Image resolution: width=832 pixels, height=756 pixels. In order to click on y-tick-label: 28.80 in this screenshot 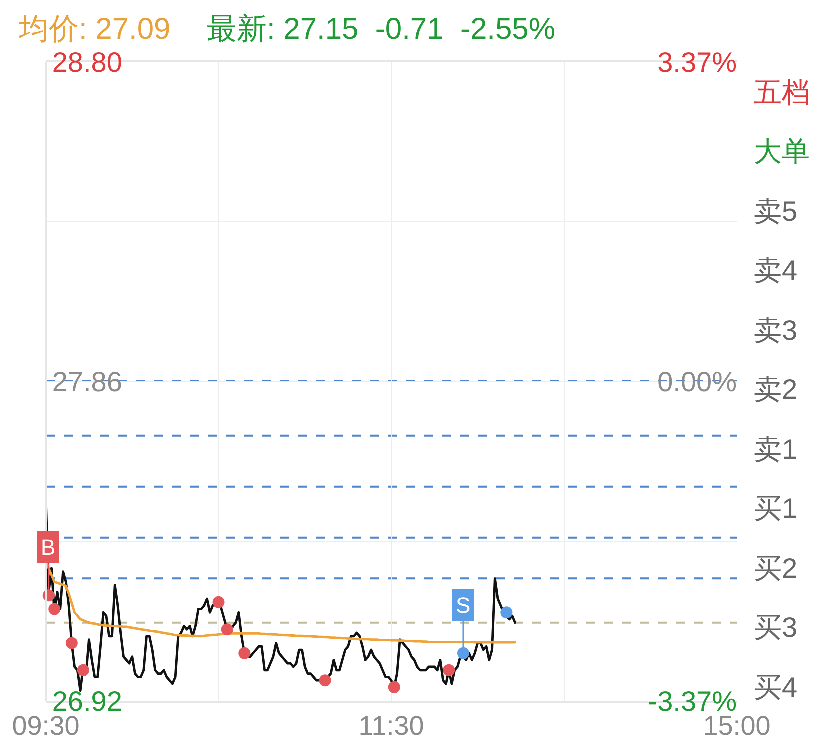, I will do `click(87, 62)`.